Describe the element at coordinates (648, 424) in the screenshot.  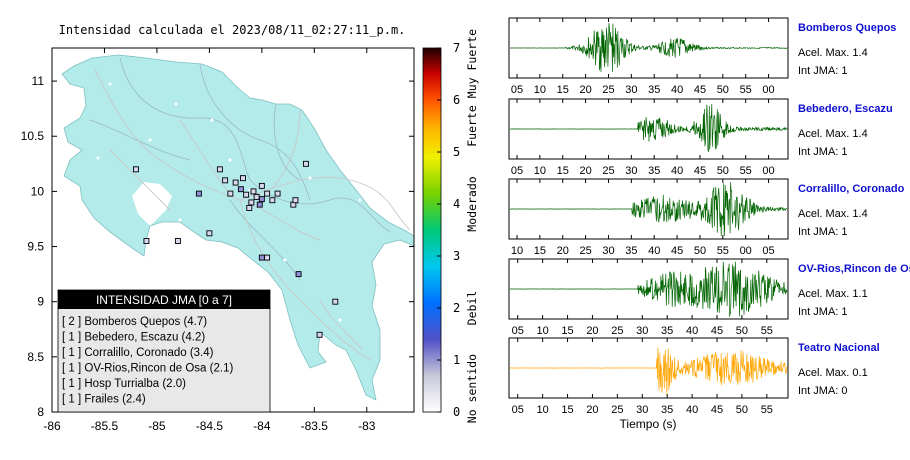
I see `waveform-xlabel: Tiempo (s)` at that location.